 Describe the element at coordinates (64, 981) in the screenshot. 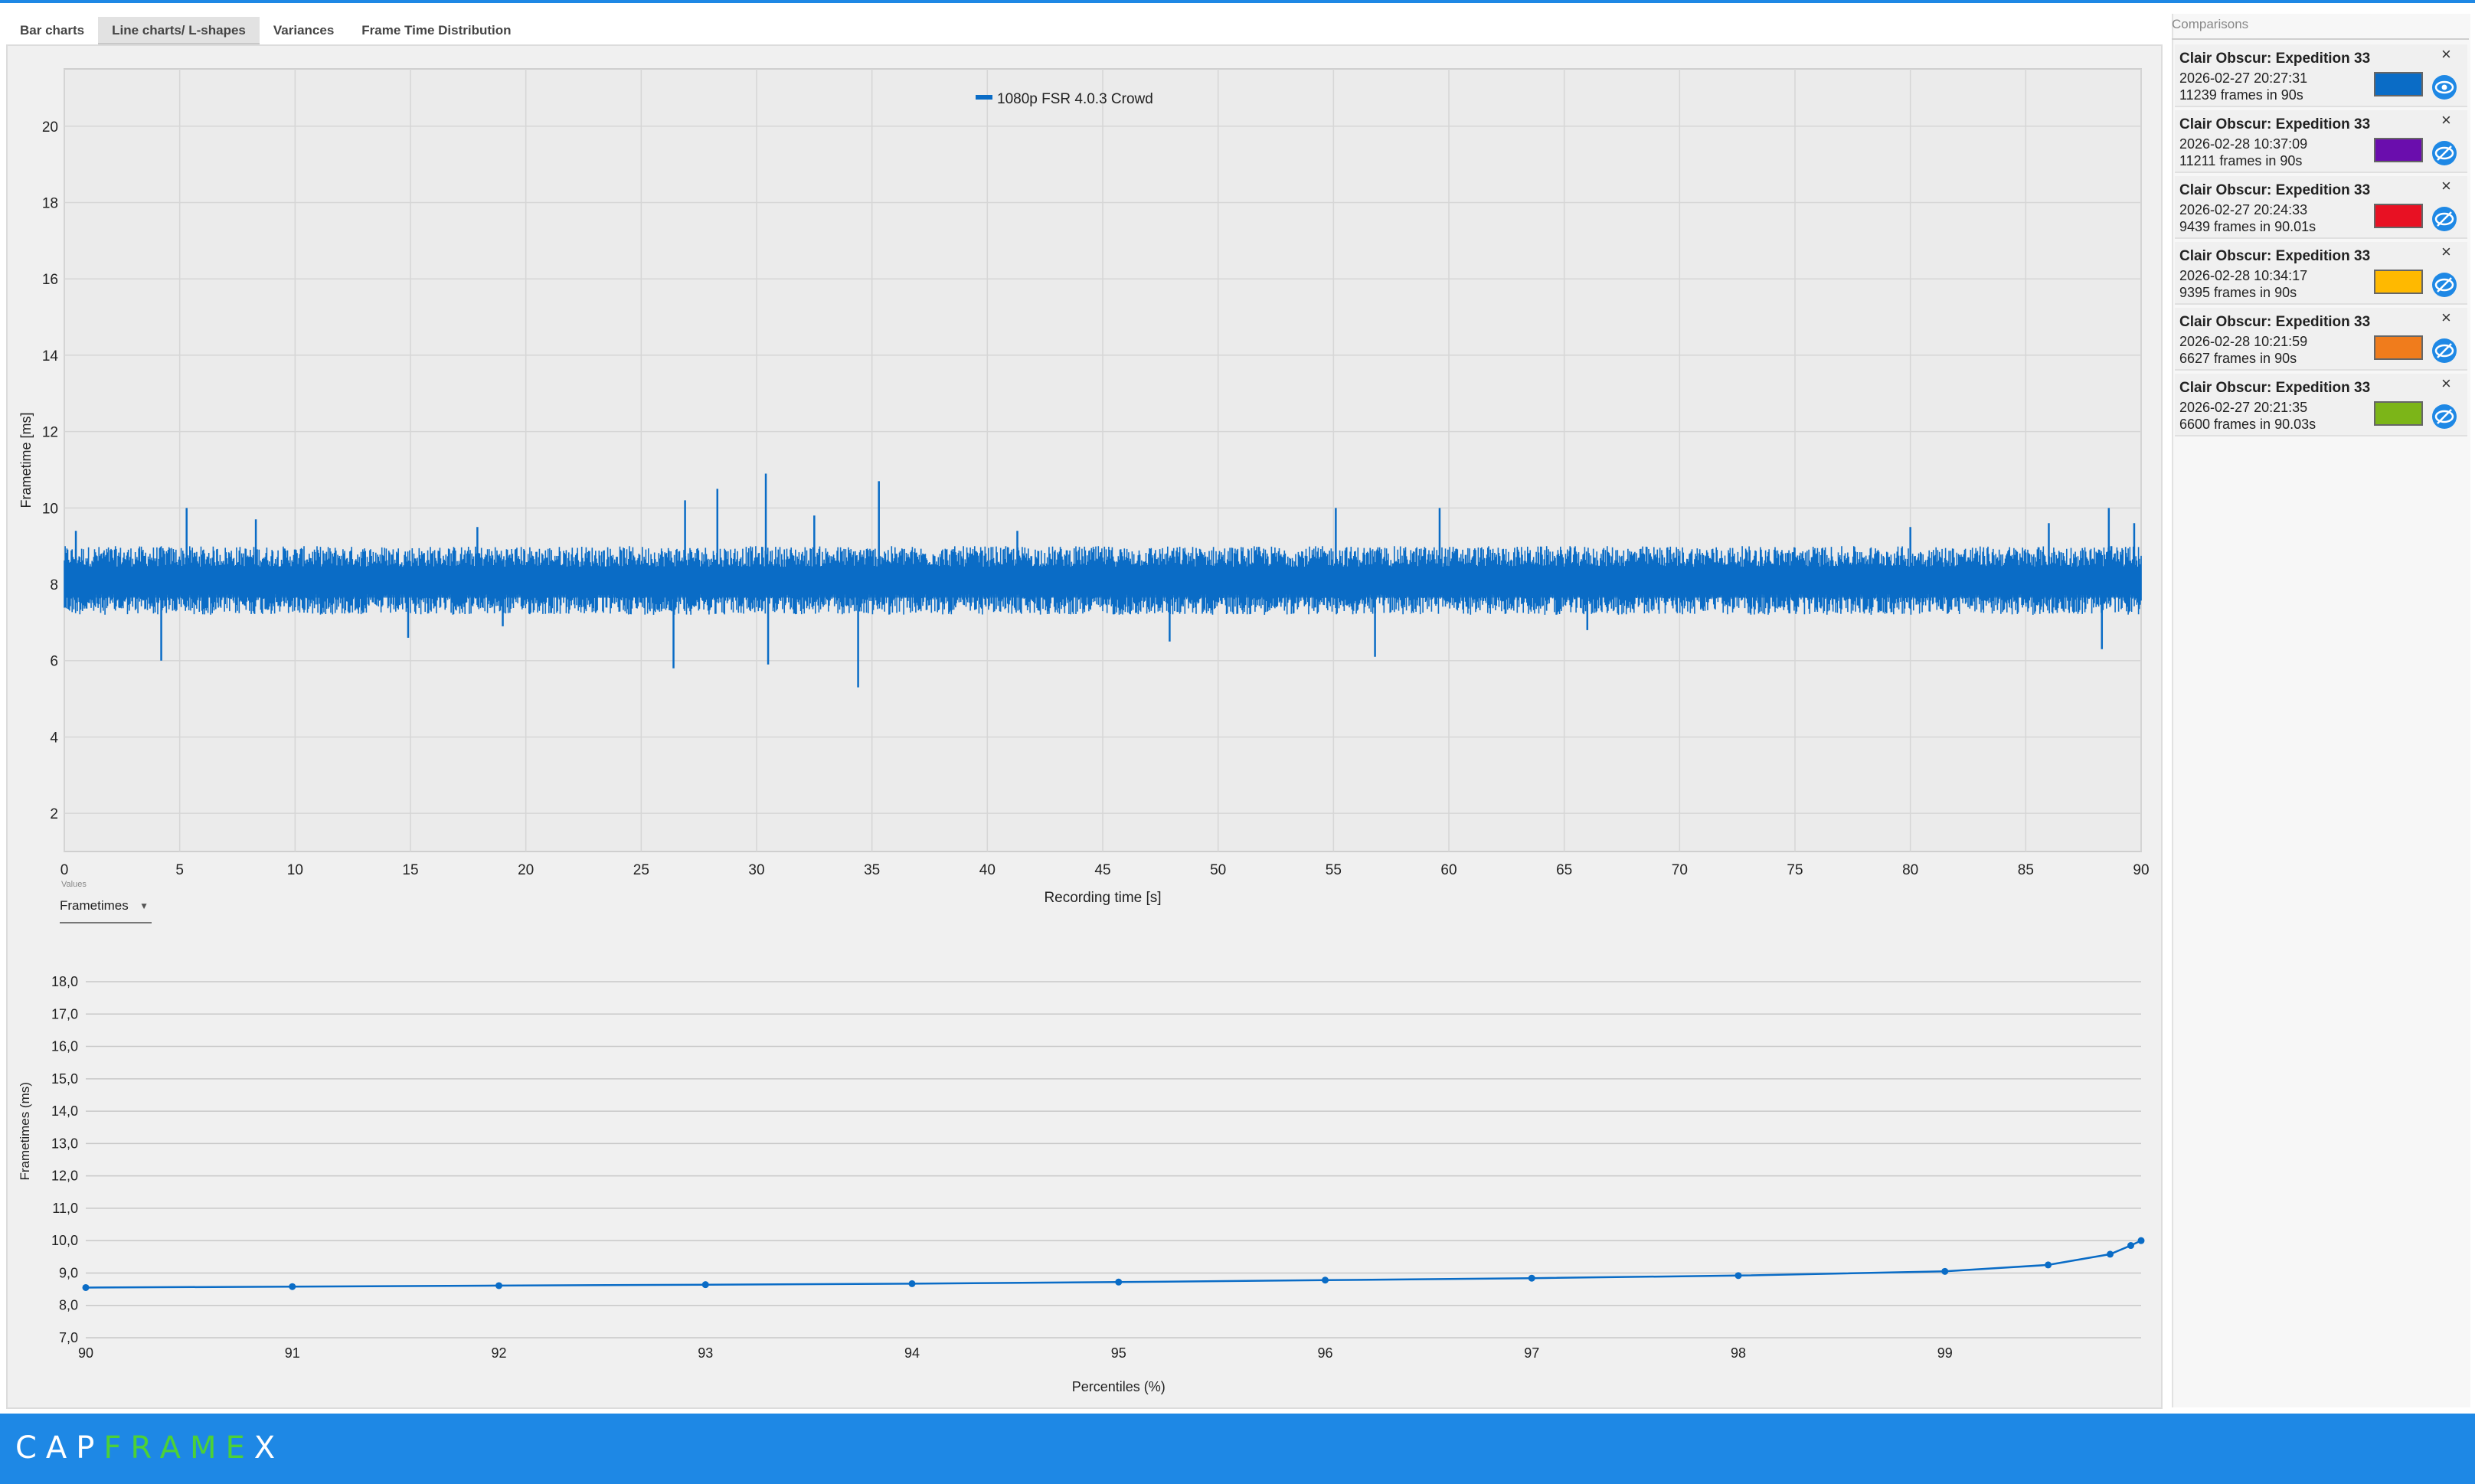

I see `y-tick-label: 18,0` at that location.